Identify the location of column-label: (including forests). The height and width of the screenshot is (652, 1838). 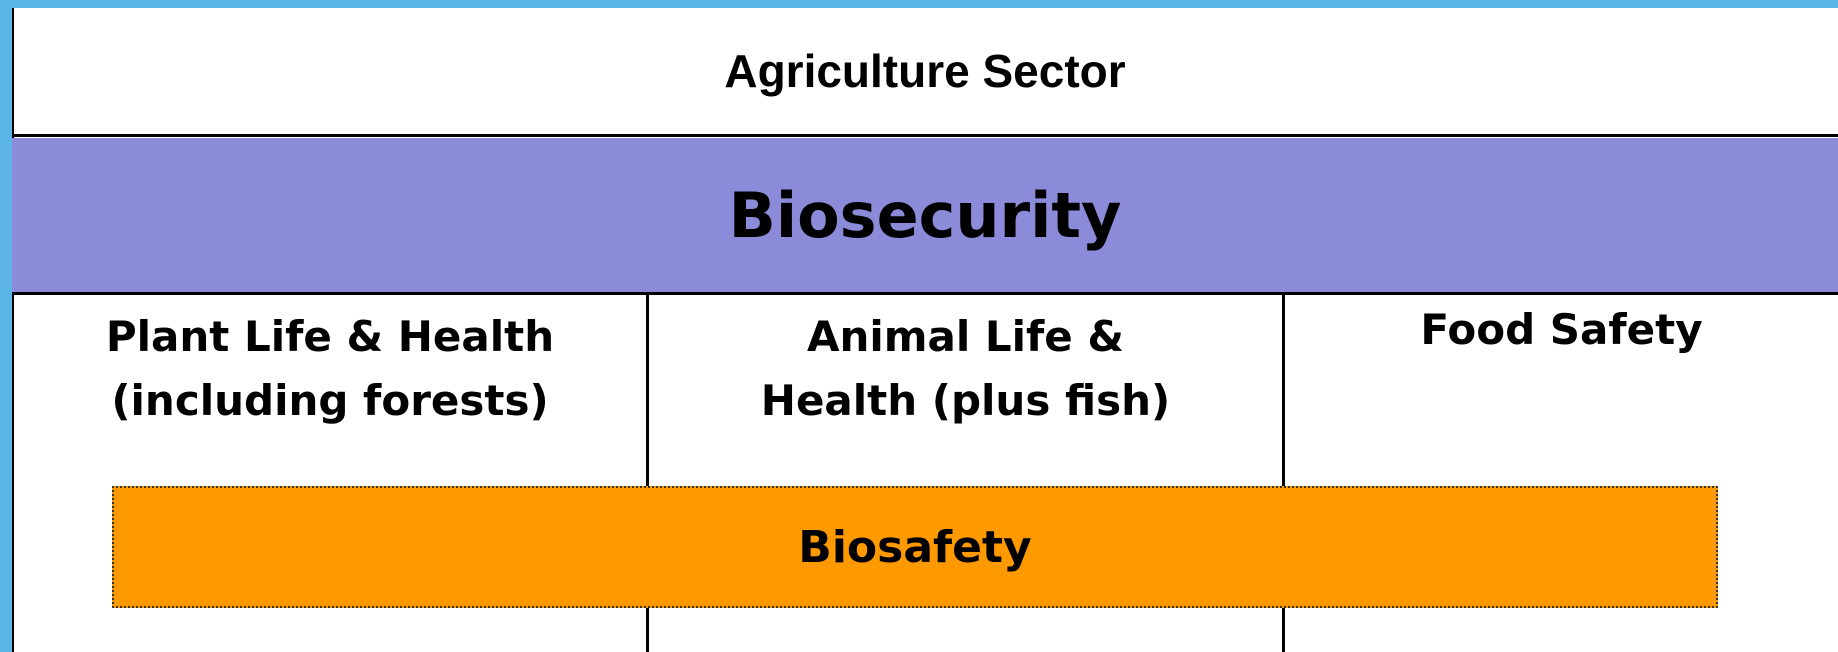
(330, 400).